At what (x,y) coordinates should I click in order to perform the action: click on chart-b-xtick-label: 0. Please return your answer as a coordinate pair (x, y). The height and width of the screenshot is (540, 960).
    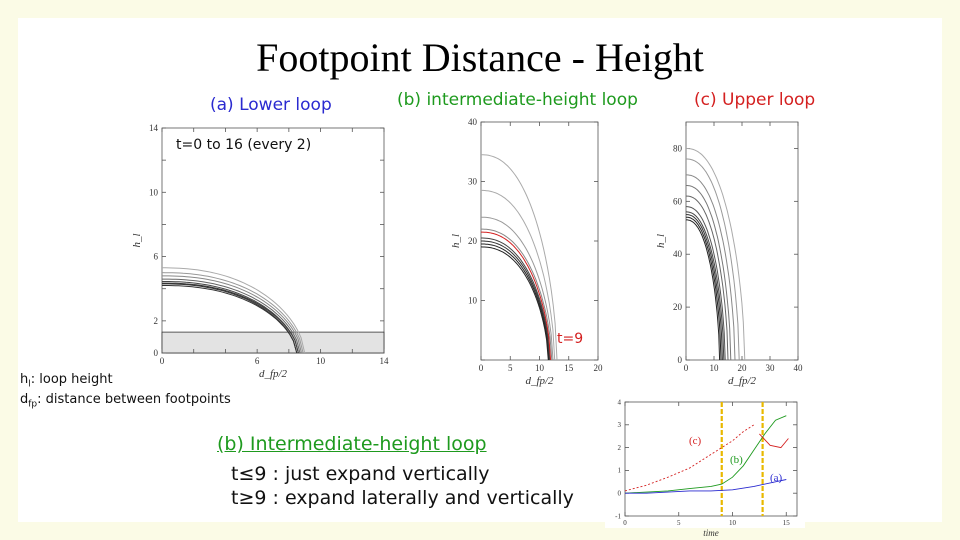
    Looking at the image, I should click on (481, 368).